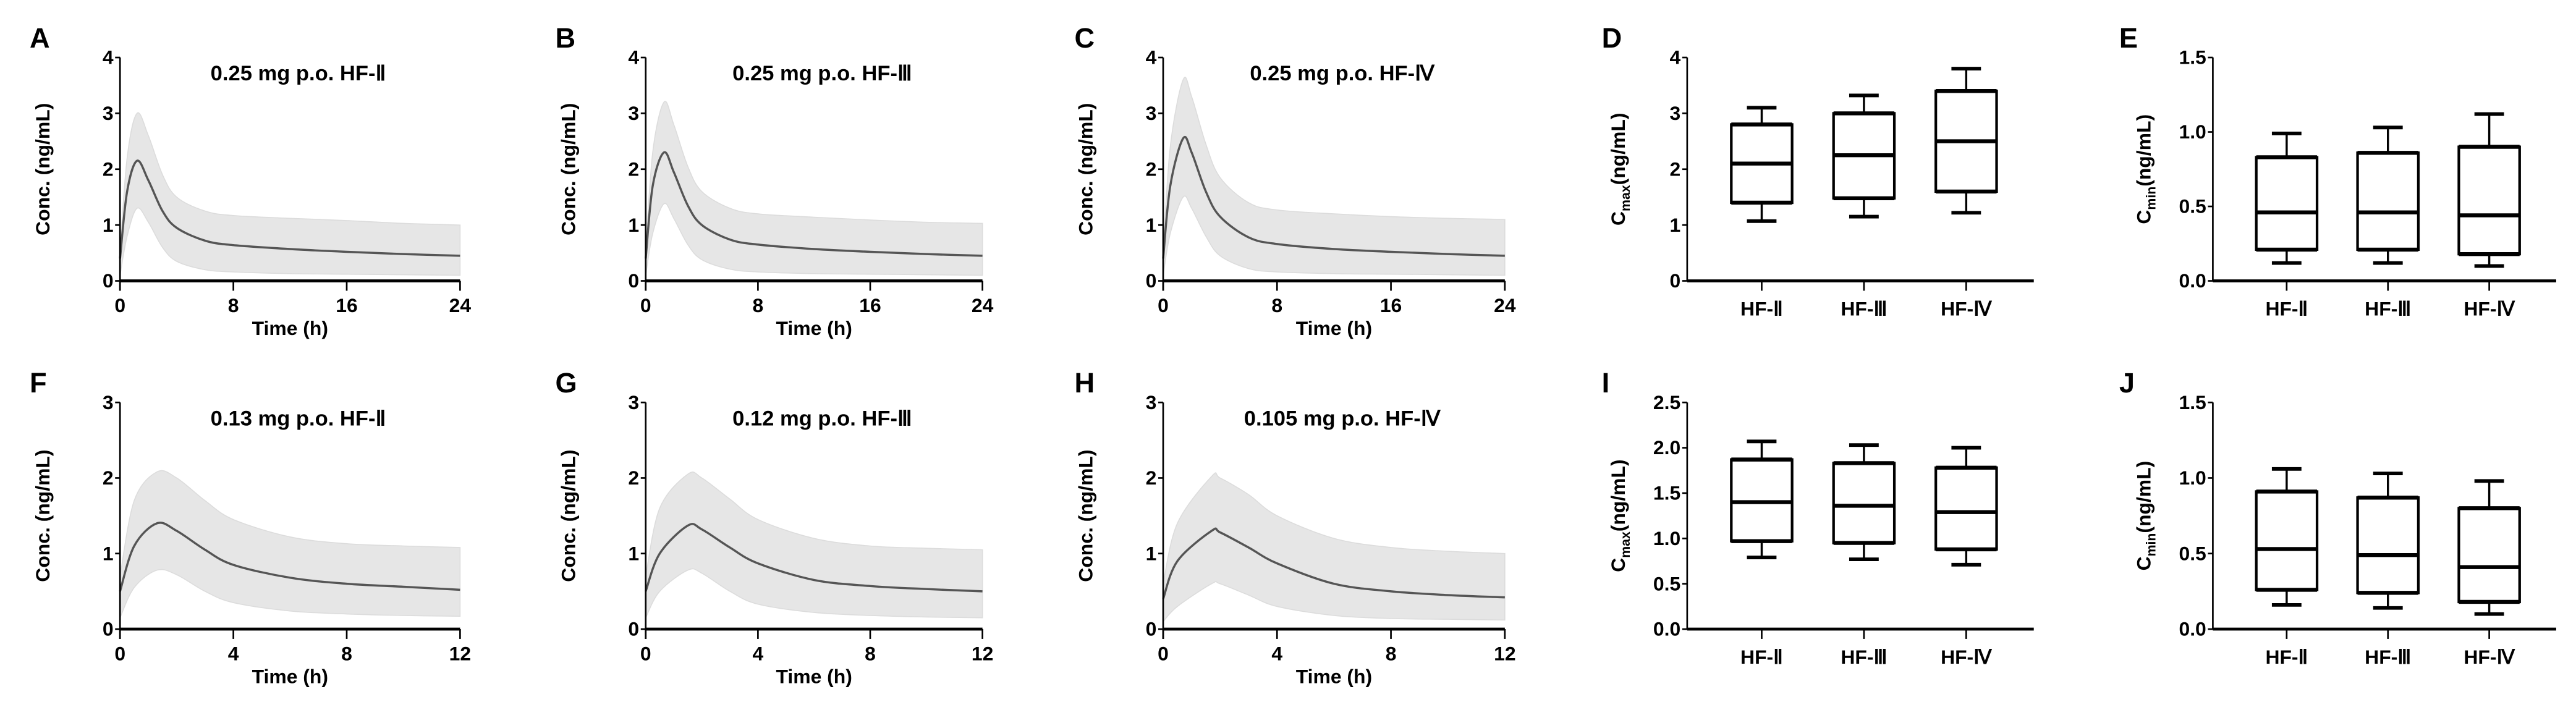 This screenshot has width=2576, height=715. I want to click on panel-letter: B, so click(566, 38).